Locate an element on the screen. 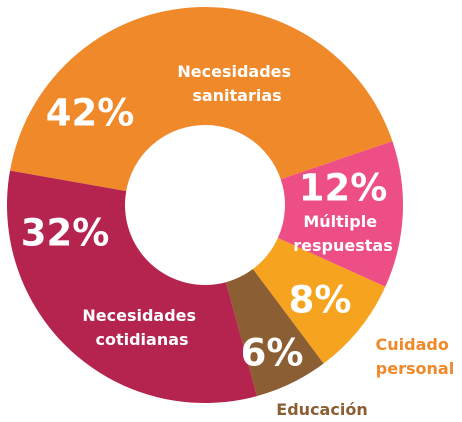 This screenshot has width=462, height=422. category-label: Educación is located at coordinates (321, 409).